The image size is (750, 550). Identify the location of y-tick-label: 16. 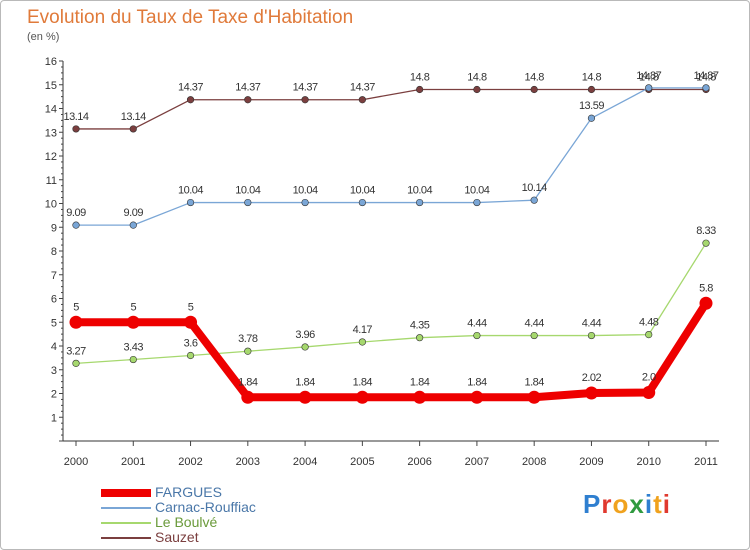
(51, 62).